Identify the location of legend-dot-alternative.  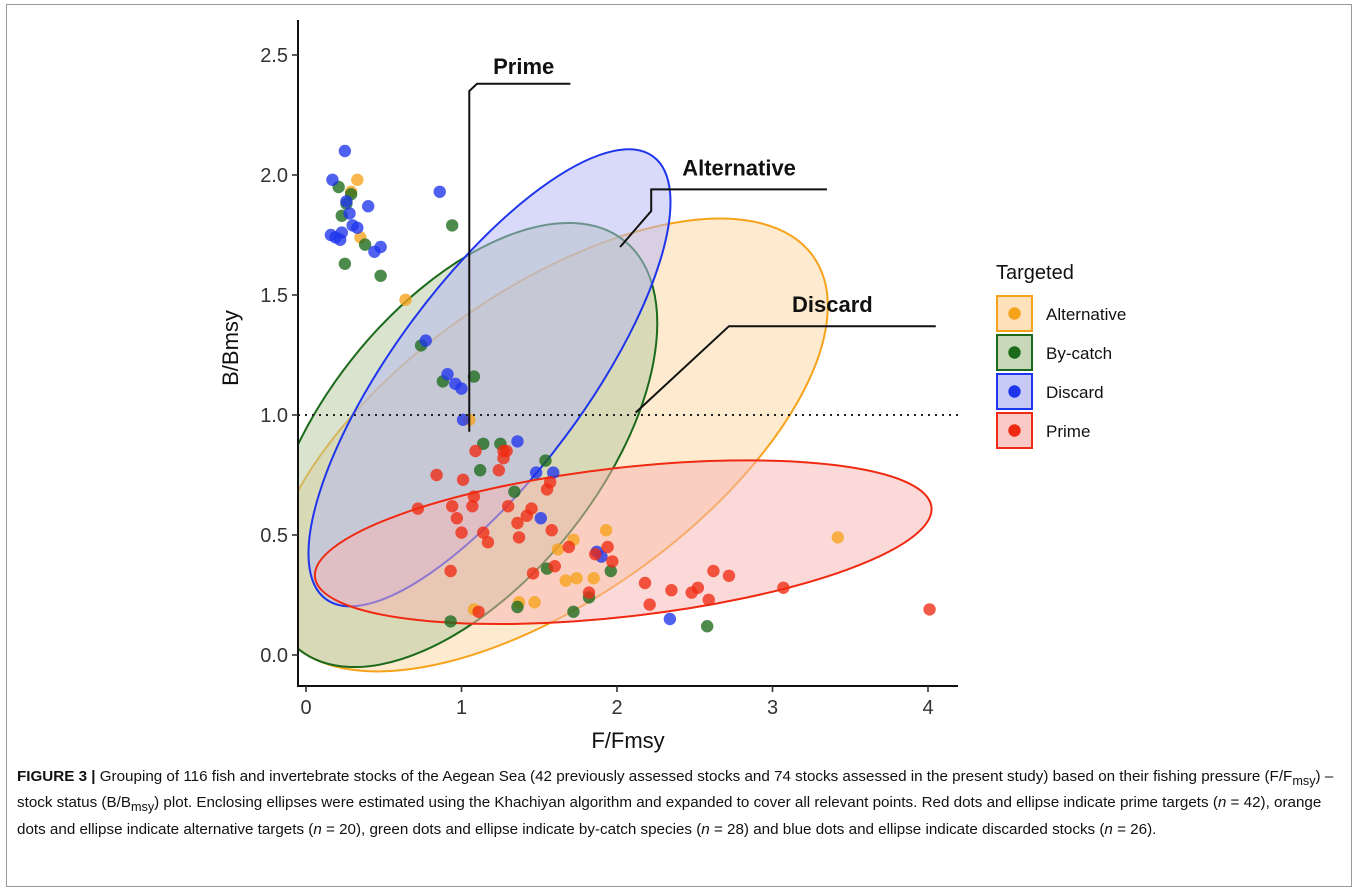
(1014, 313).